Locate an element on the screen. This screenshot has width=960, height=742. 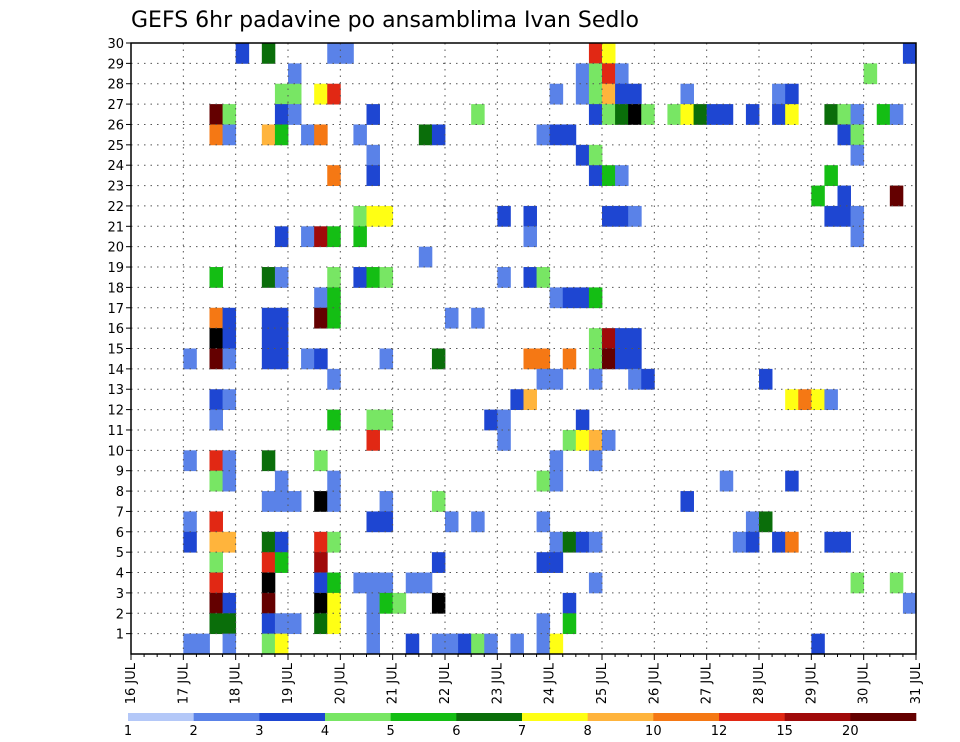
y-tick-label: 22 is located at coordinates (115, 207).